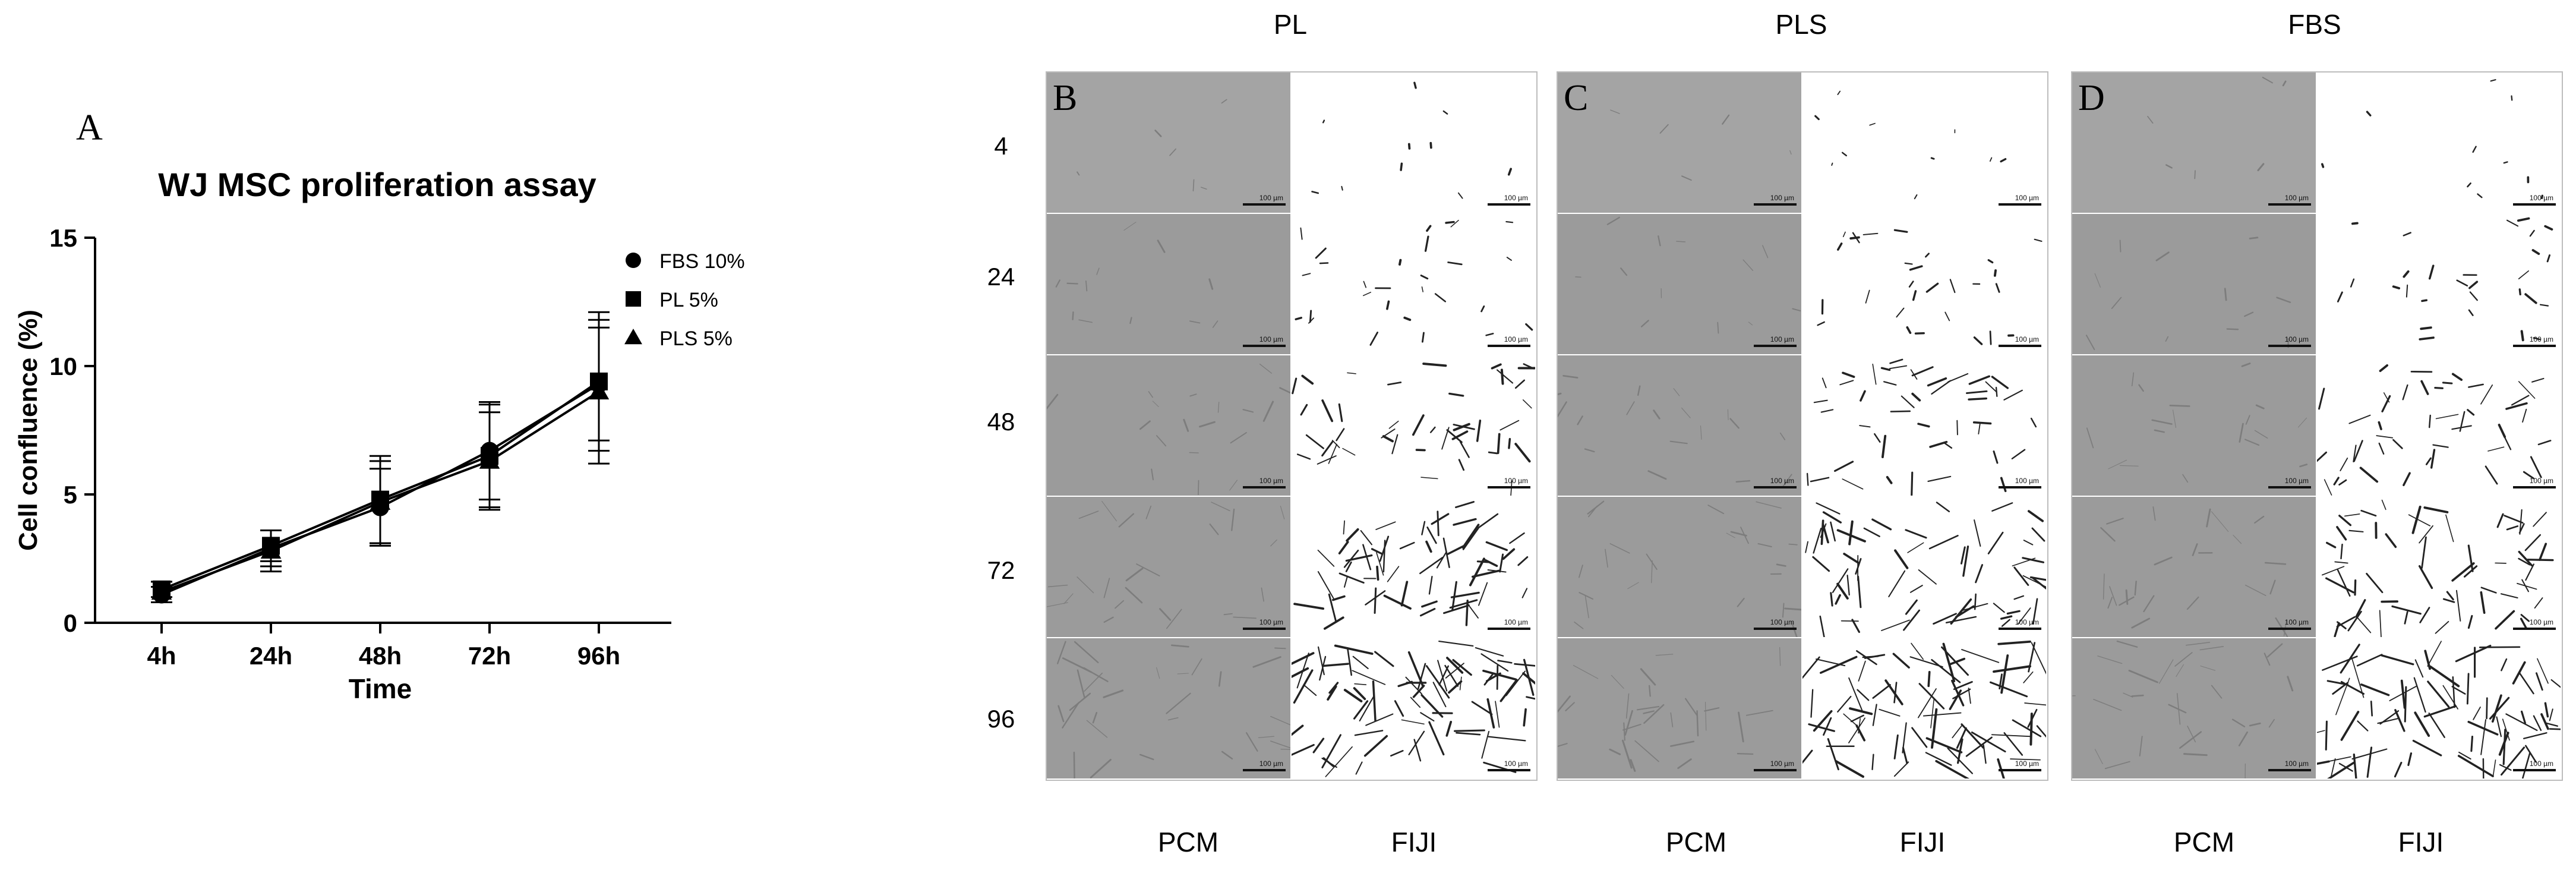  Describe the element at coordinates (161, 656) in the screenshot. I see `x-tick-label: 4h` at that location.